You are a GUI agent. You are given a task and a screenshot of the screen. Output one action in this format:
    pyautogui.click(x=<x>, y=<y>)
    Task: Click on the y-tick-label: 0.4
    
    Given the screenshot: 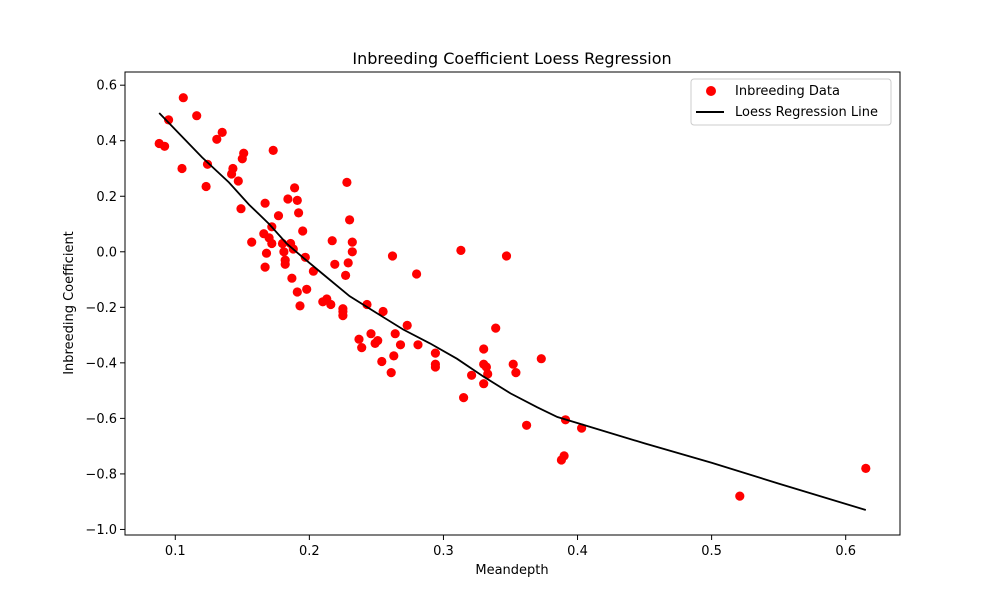 What is the action you would take?
    pyautogui.click(x=106, y=141)
    